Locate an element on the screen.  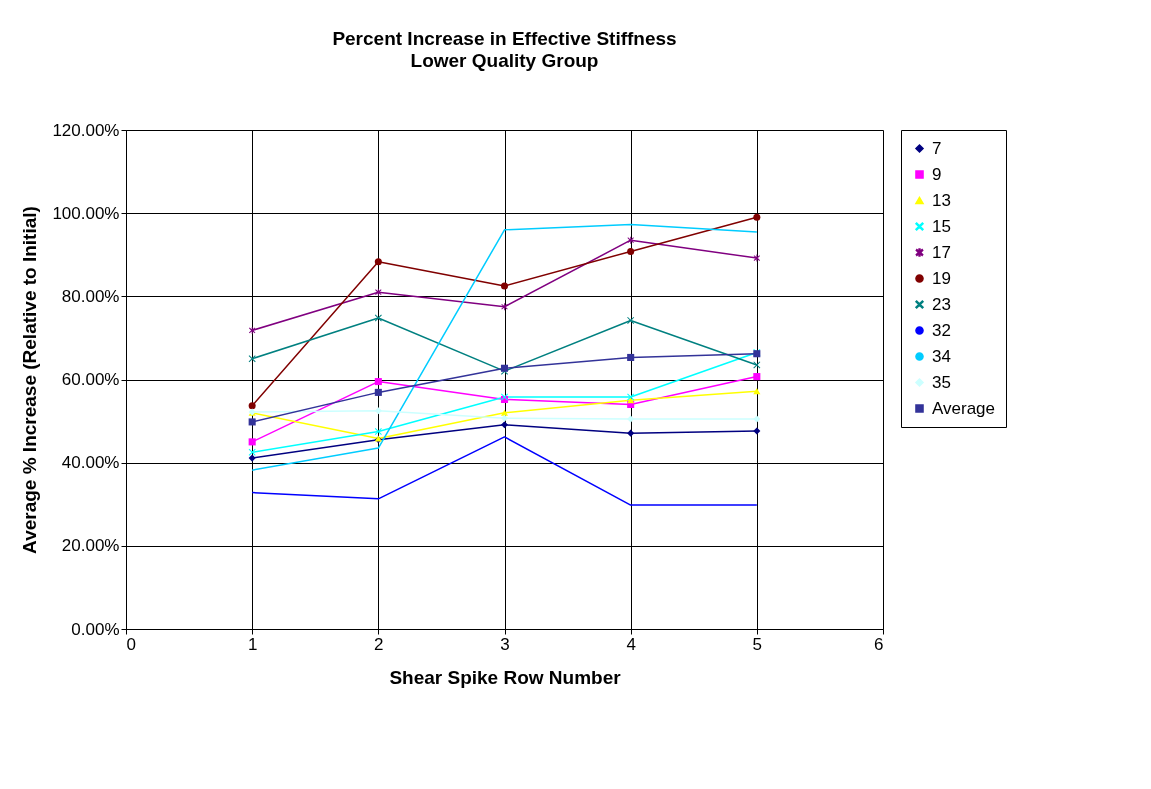
x-tick-label: 1 is located at coordinates (252, 644).